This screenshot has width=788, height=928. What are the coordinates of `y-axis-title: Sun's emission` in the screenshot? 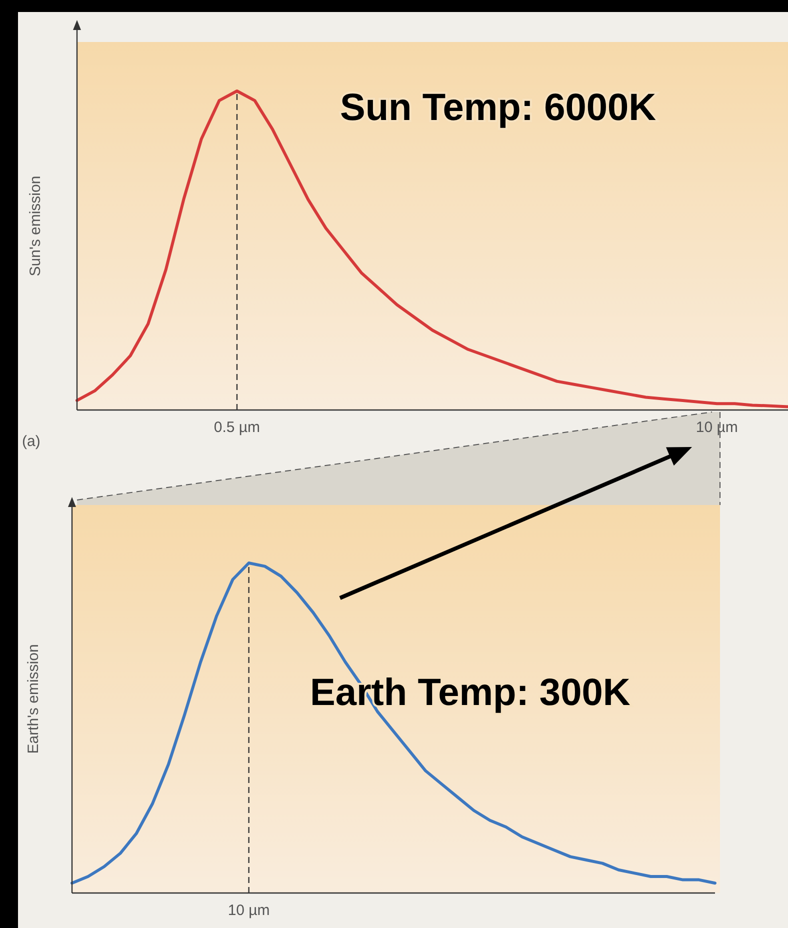 It's located at (35, 226).